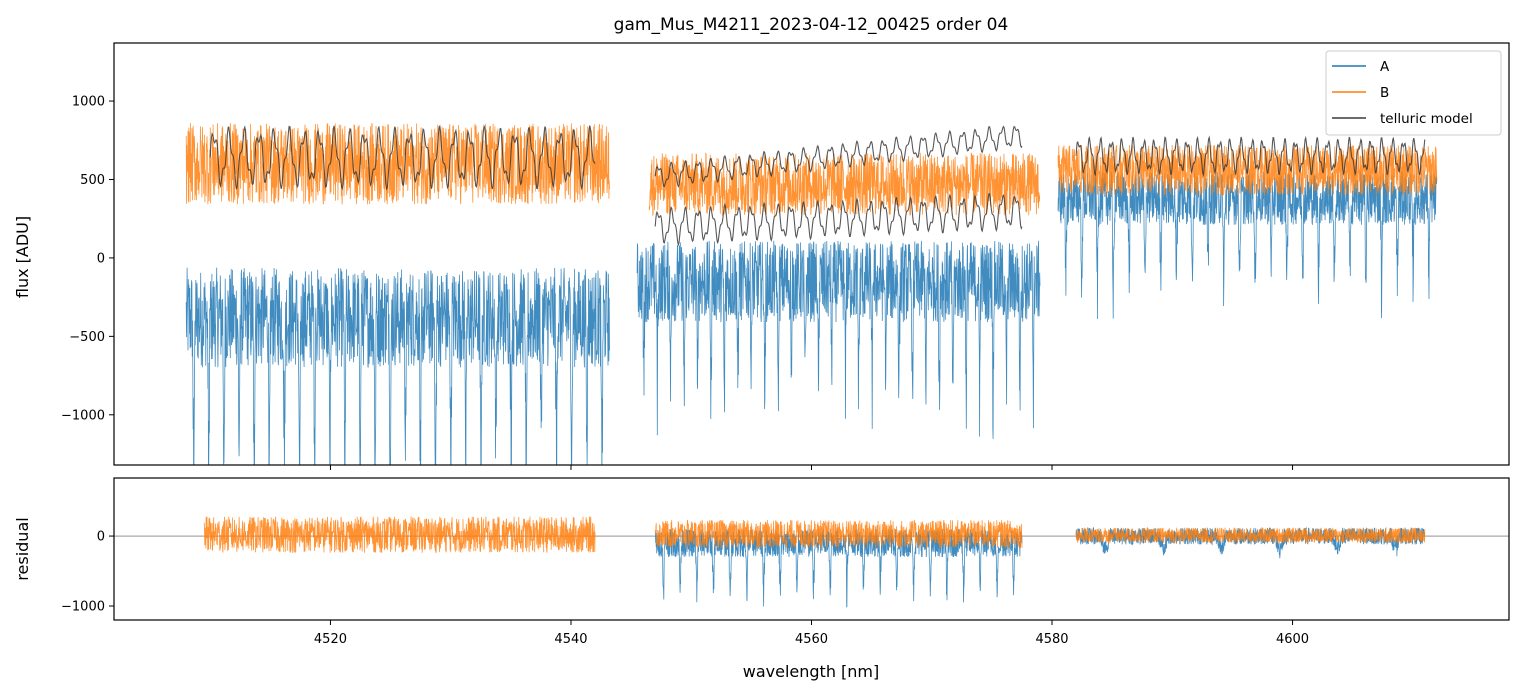 This screenshot has height=696, width=1523. What do you see at coordinates (22, 257) in the screenshot?
I see `top-ylabel: flux [ADU]` at bounding box center [22, 257].